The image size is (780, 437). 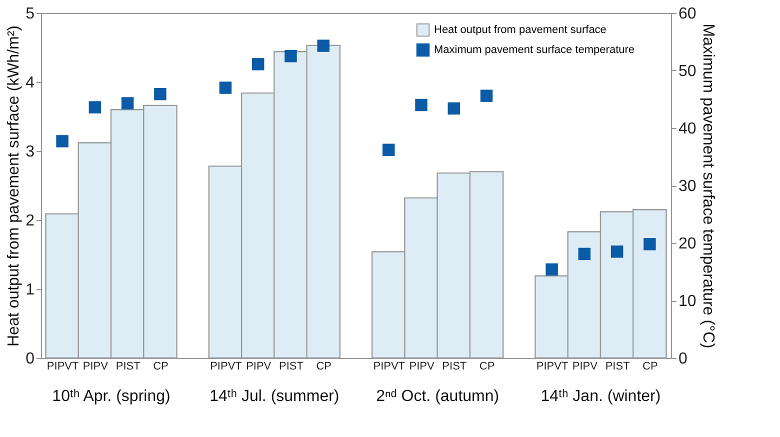 What do you see at coordinates (687, 129) in the screenshot?
I see `y2-tick-label: 40` at bounding box center [687, 129].